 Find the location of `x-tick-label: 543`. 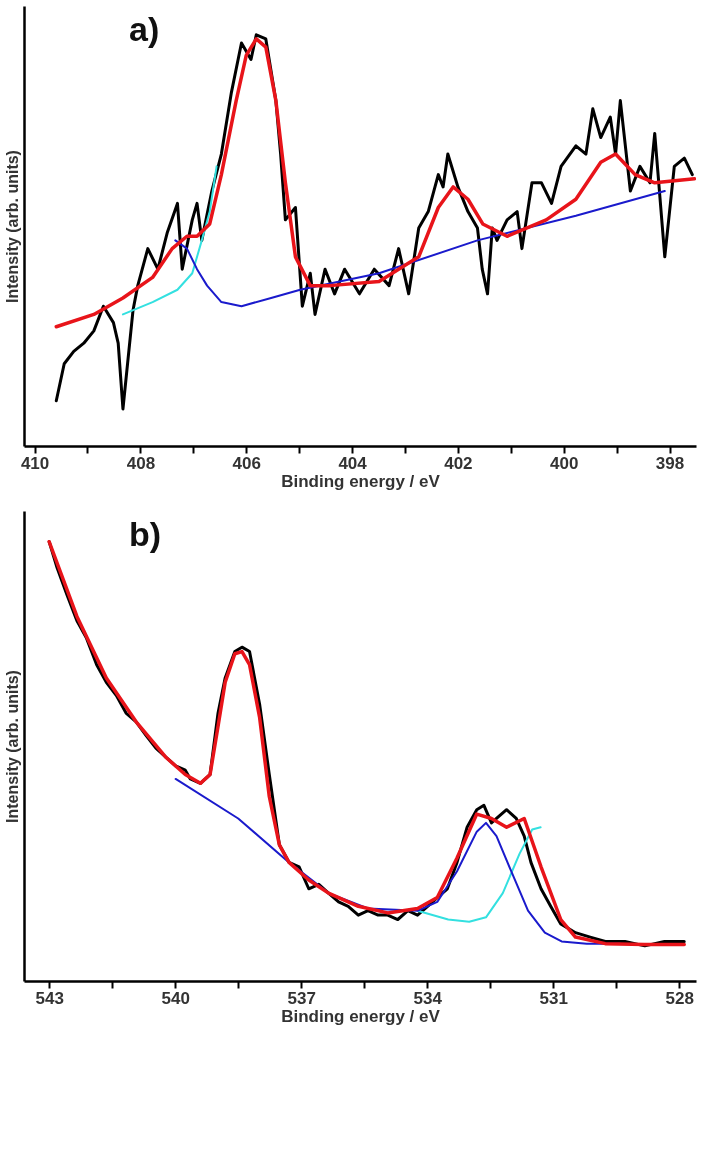

x-tick-label: 543 is located at coordinates (49, 998).